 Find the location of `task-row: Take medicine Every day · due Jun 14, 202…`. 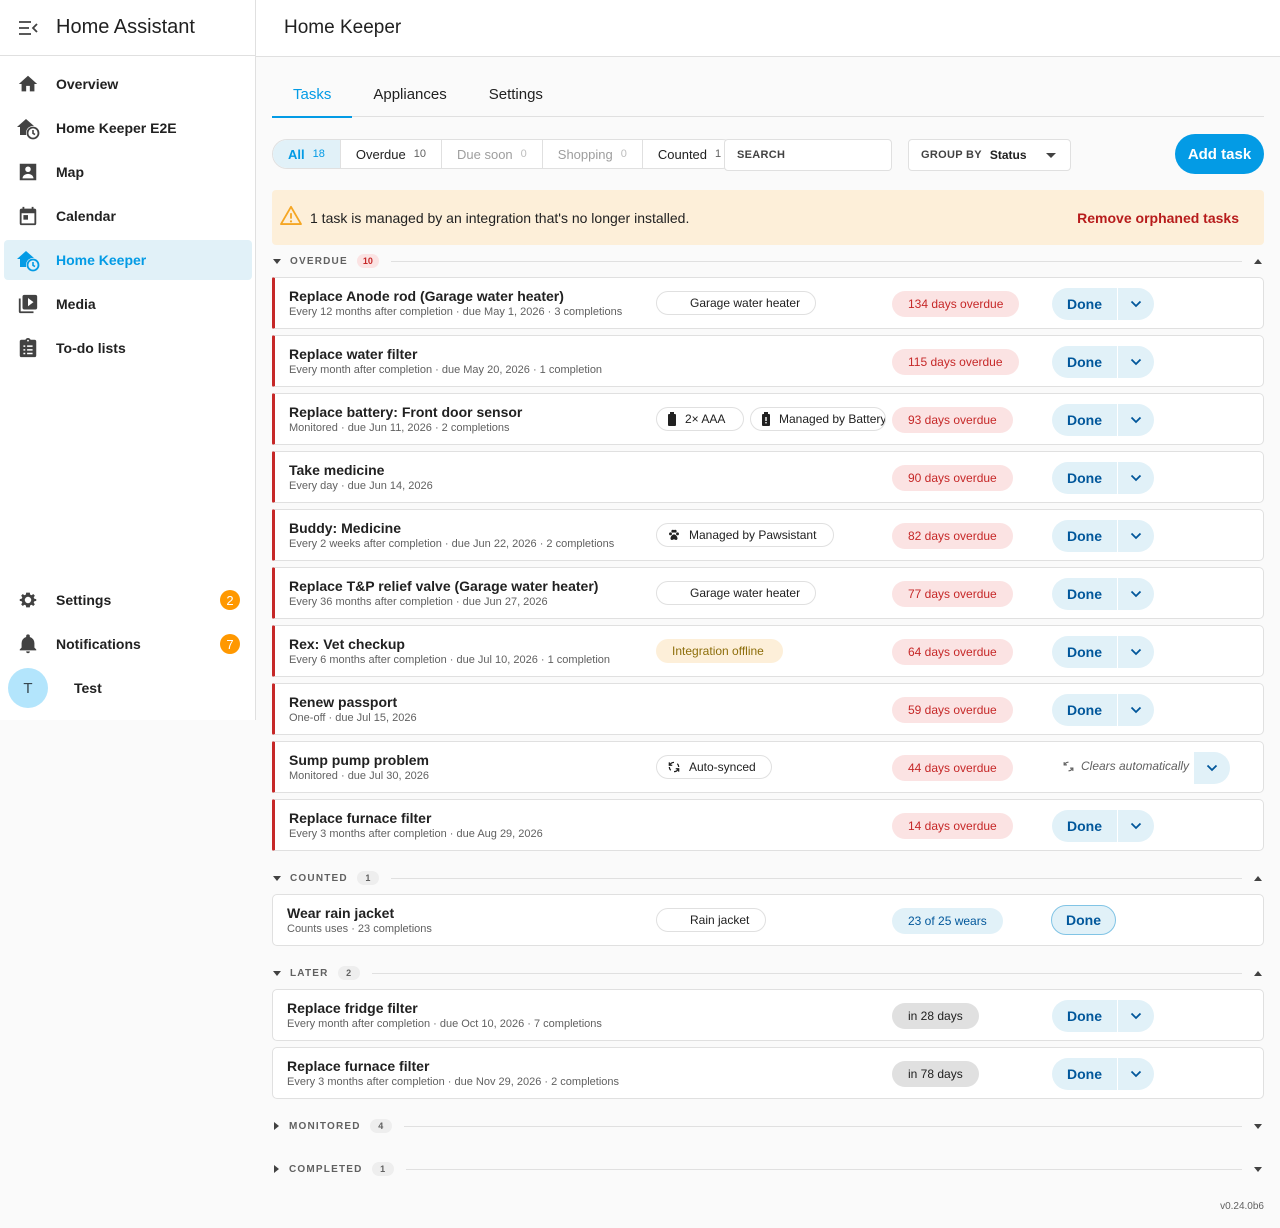

task-row: Take medicine Every day · due Jun 14, 202… is located at coordinates (768, 477).